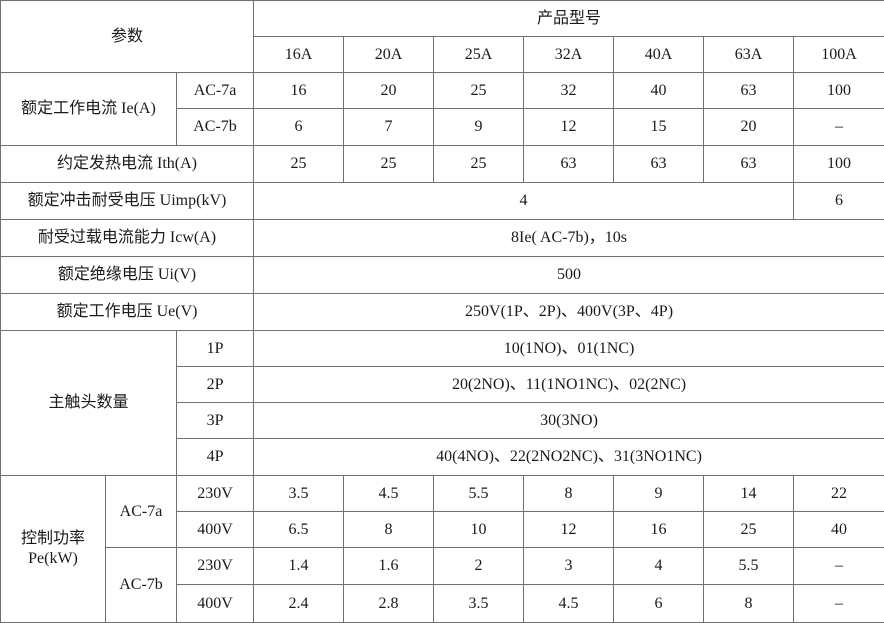 The height and width of the screenshot is (623, 884). What do you see at coordinates (839, 494) in the screenshot?
I see `cell-power-ac7a-230v-100a: 22` at bounding box center [839, 494].